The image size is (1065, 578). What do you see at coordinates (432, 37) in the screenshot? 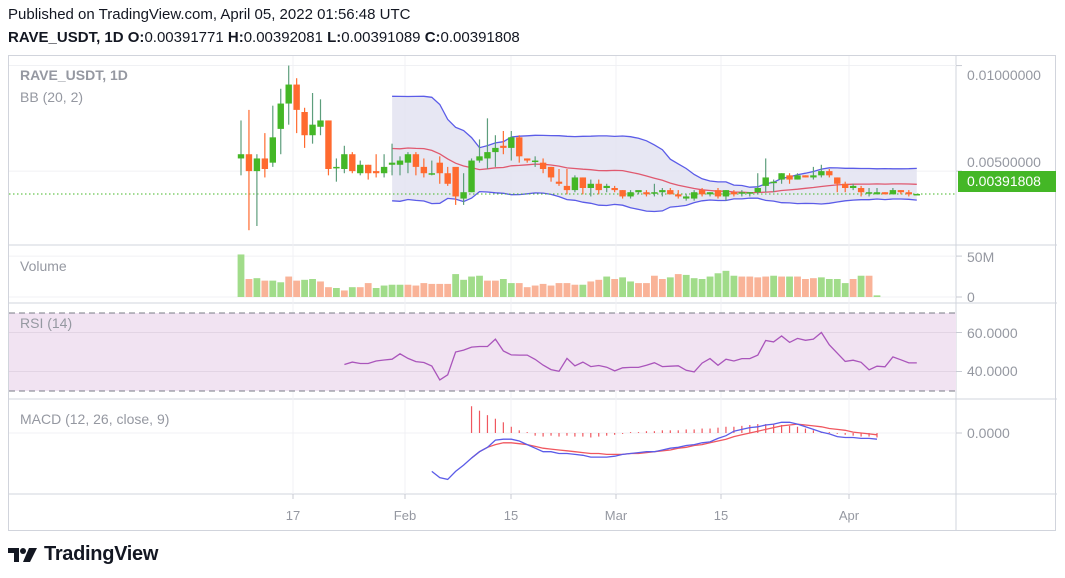
I see `close-label: C:` at bounding box center [432, 37].